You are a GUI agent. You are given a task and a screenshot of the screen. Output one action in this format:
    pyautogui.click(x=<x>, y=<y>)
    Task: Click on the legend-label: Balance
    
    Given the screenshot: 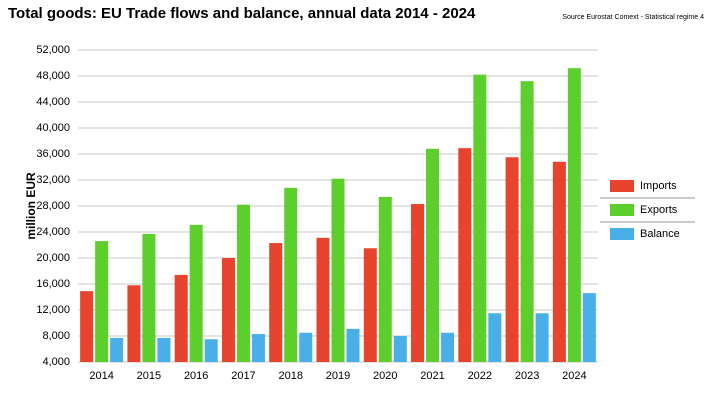 What is the action you would take?
    pyautogui.click(x=660, y=234)
    